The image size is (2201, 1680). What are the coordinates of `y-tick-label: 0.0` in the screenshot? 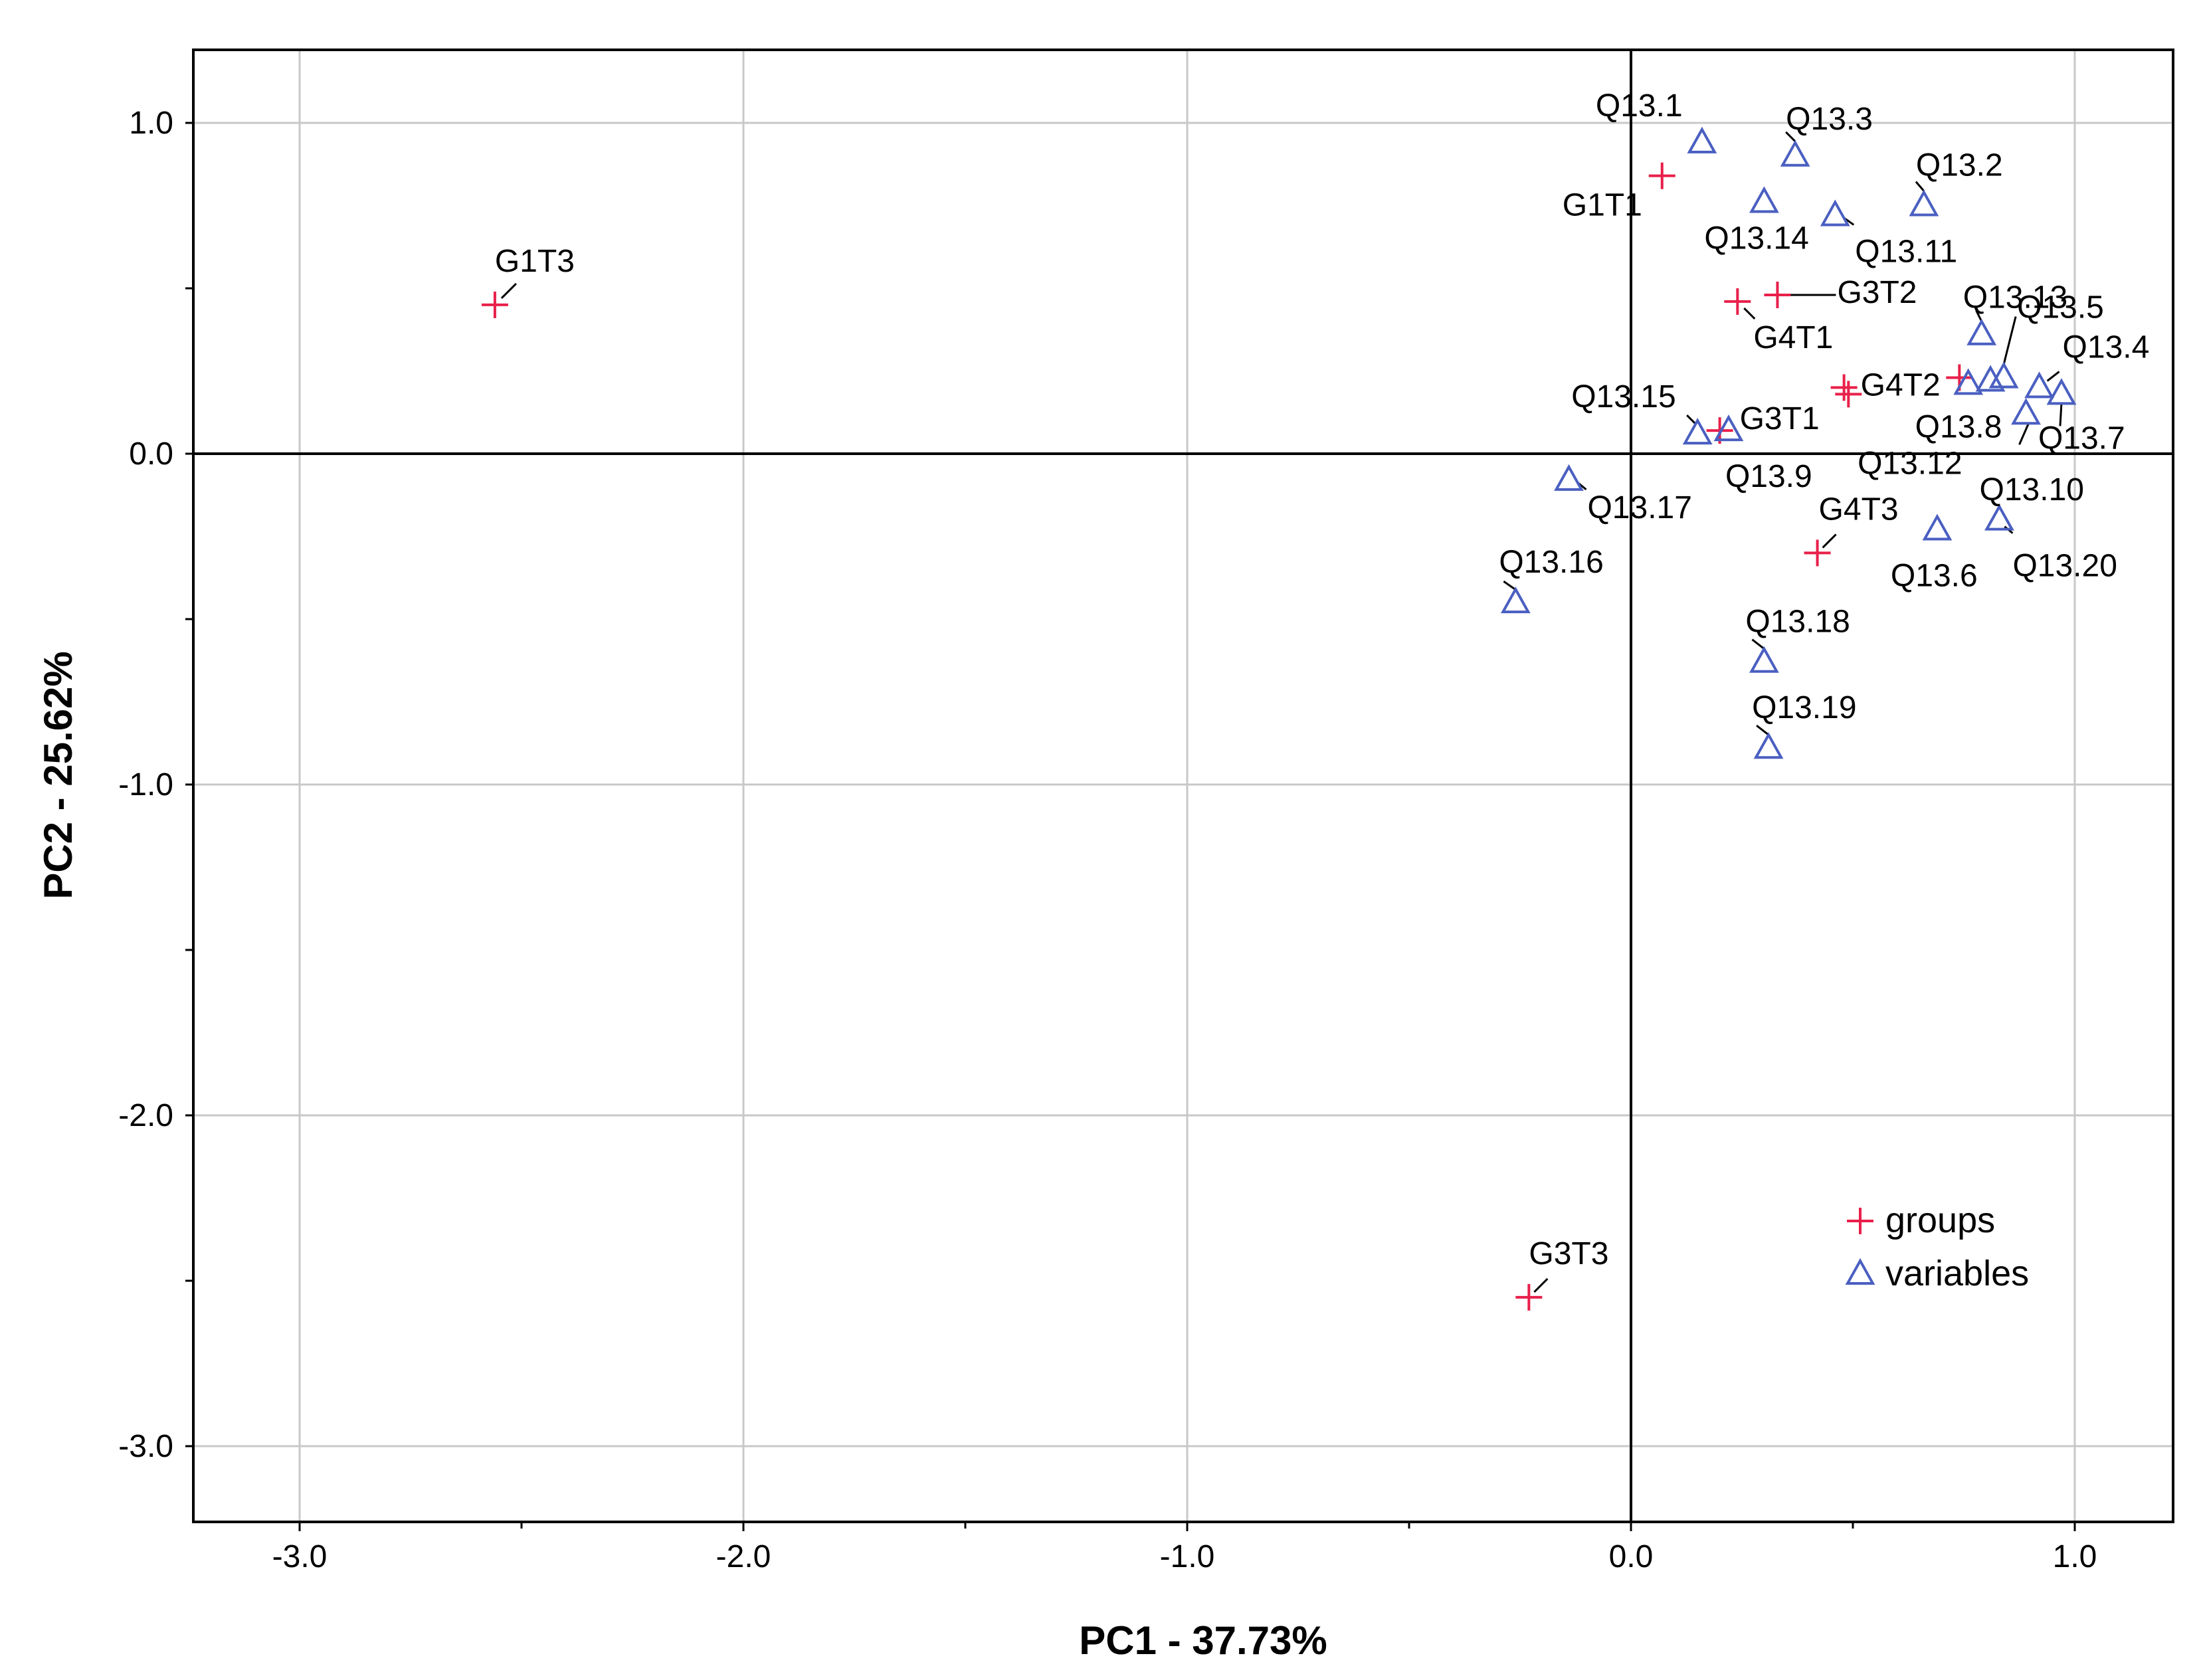 It's located at (151, 454).